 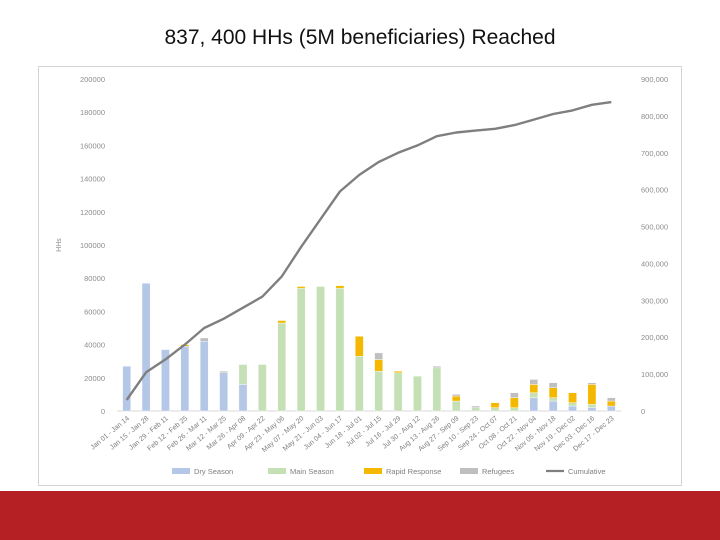 I want to click on y2-tick-label: 500,000, so click(x=654, y=227).